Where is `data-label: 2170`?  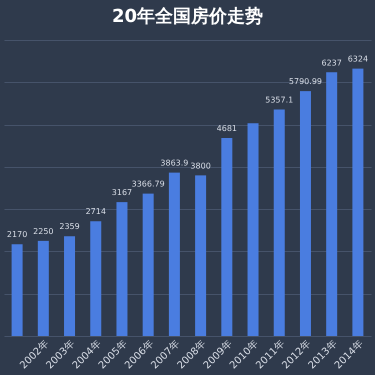 data-label: 2170 is located at coordinates (17, 235).